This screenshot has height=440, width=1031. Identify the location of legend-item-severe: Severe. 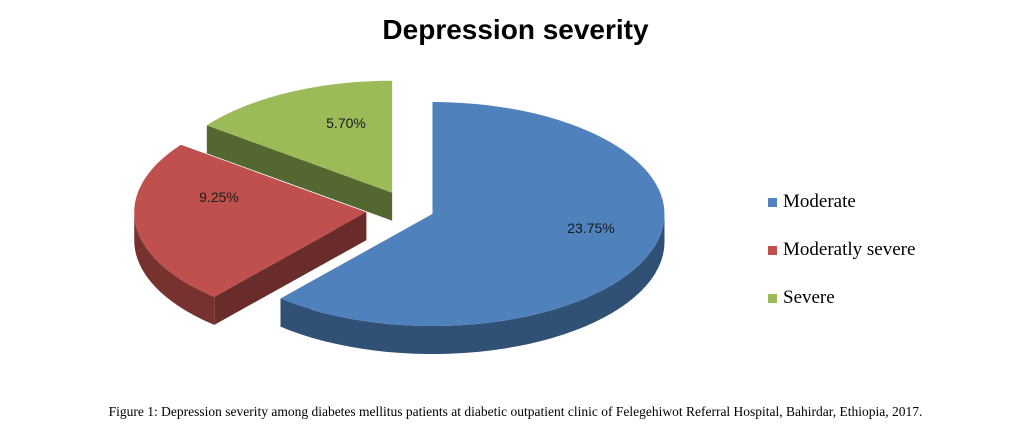
(841, 298).